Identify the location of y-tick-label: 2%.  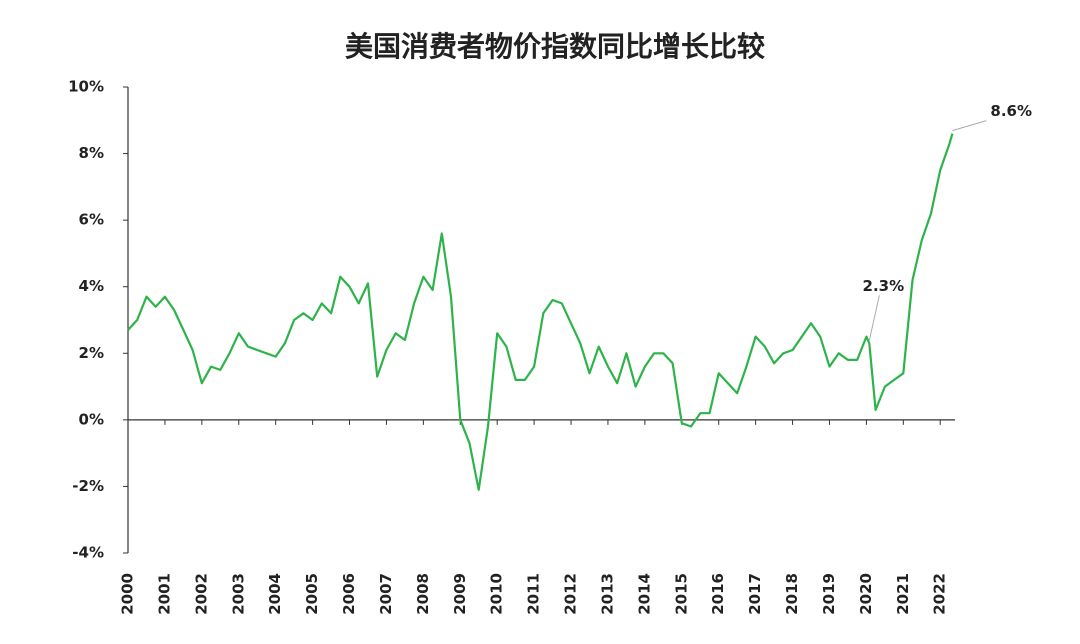
(91, 353).